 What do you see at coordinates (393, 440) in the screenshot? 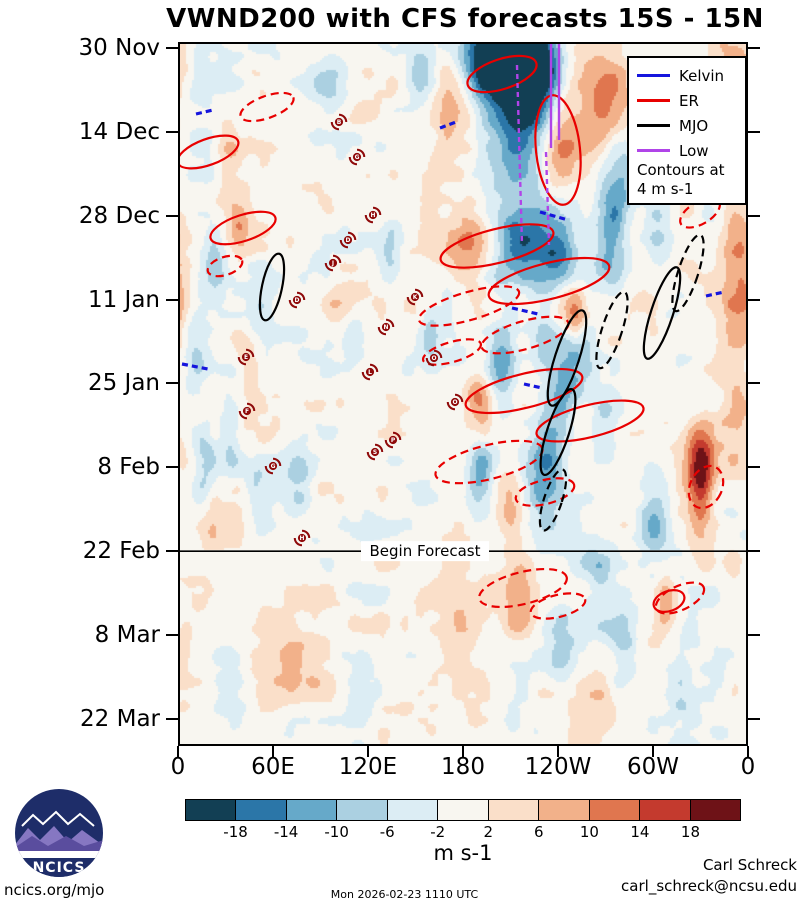
I see `tropical-cyclone-marker: P` at bounding box center [393, 440].